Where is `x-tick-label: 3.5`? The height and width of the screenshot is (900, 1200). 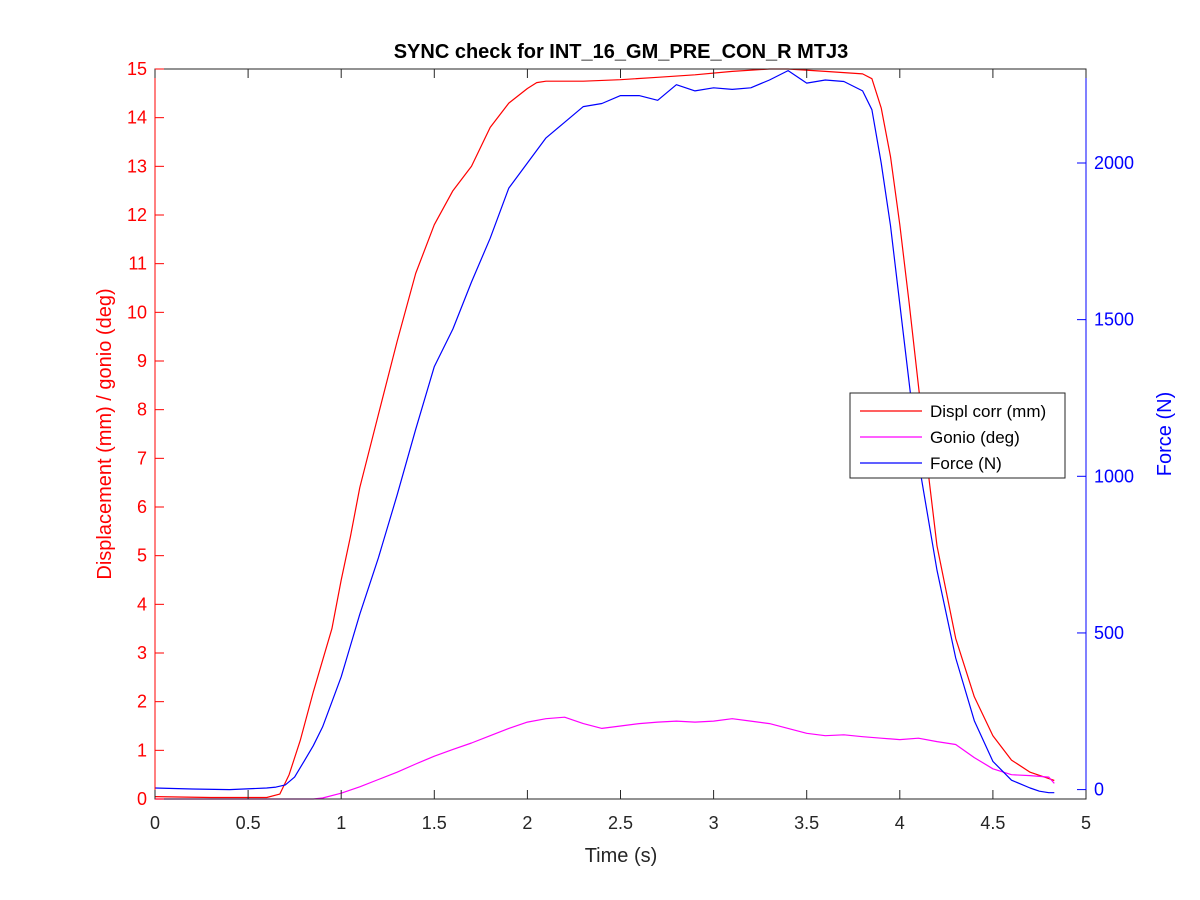 x-tick-label: 3.5 is located at coordinates (806, 823).